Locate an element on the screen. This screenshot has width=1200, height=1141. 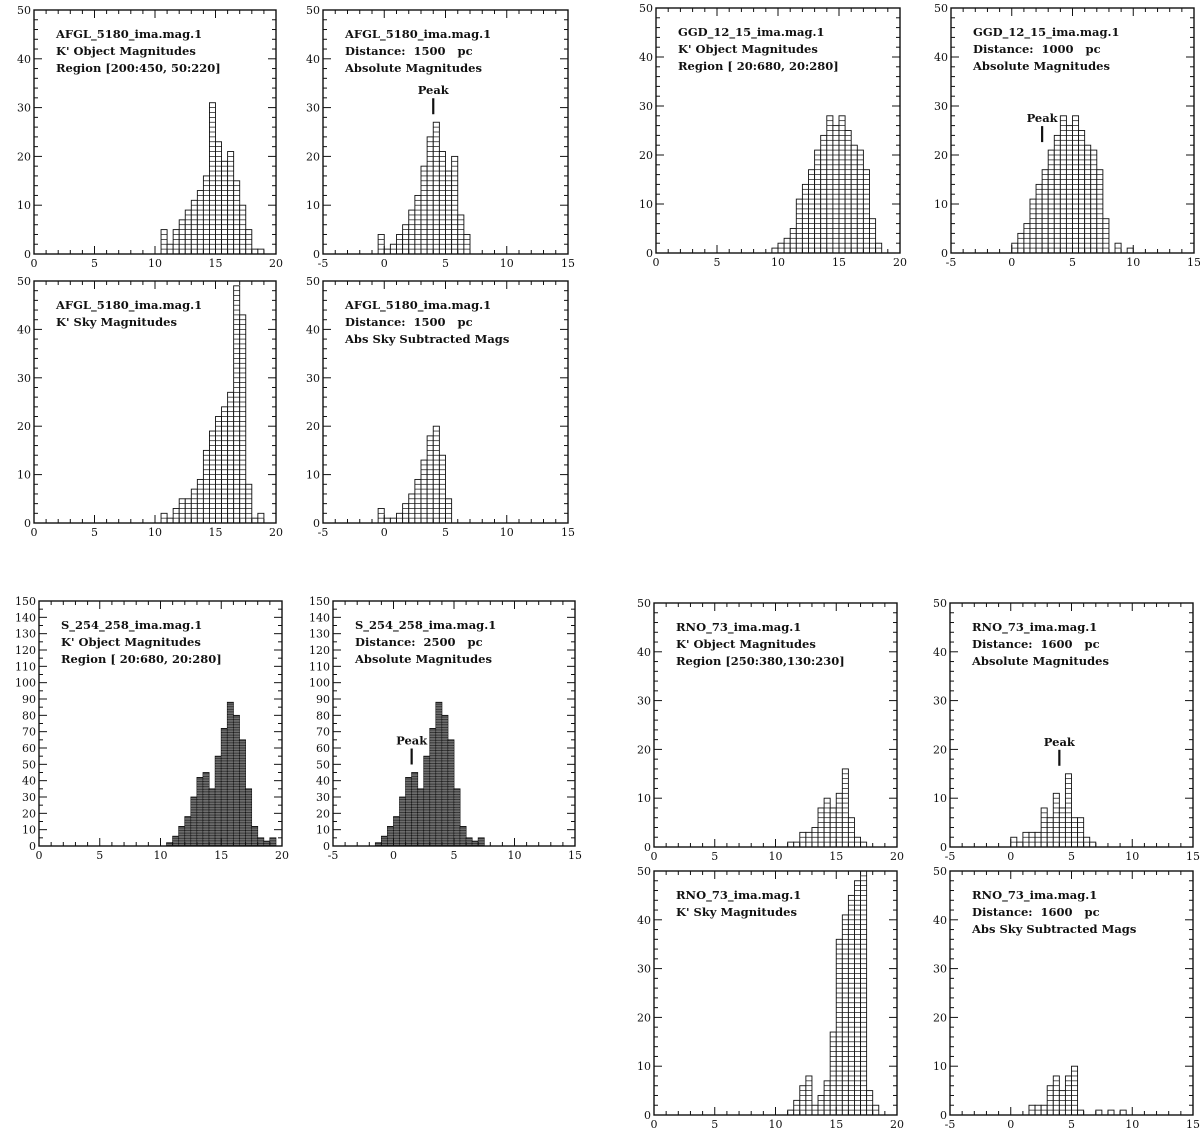
panel-text-line: Distance: 1600 pc is located at coordinates (1036, 912).